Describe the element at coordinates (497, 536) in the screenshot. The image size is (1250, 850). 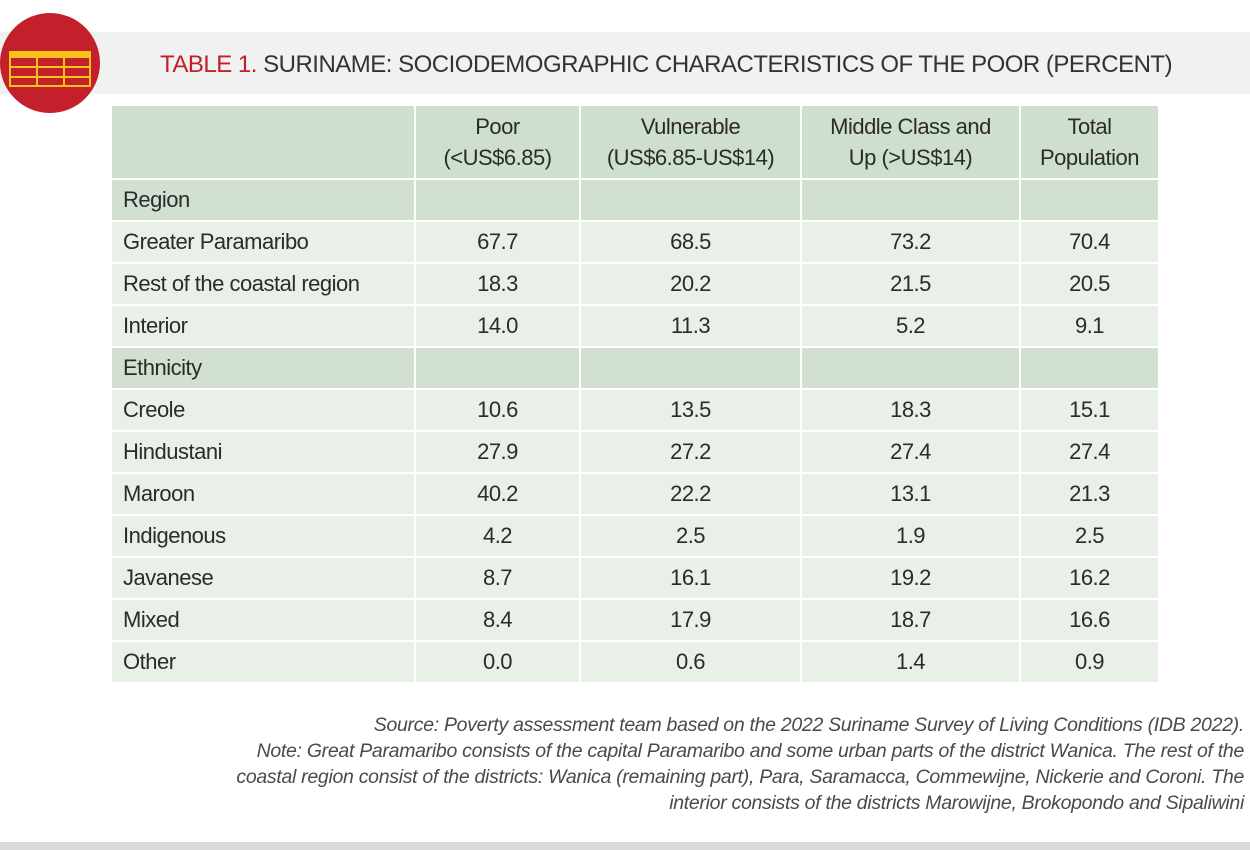
I see `value-cell: 4.2` at that location.